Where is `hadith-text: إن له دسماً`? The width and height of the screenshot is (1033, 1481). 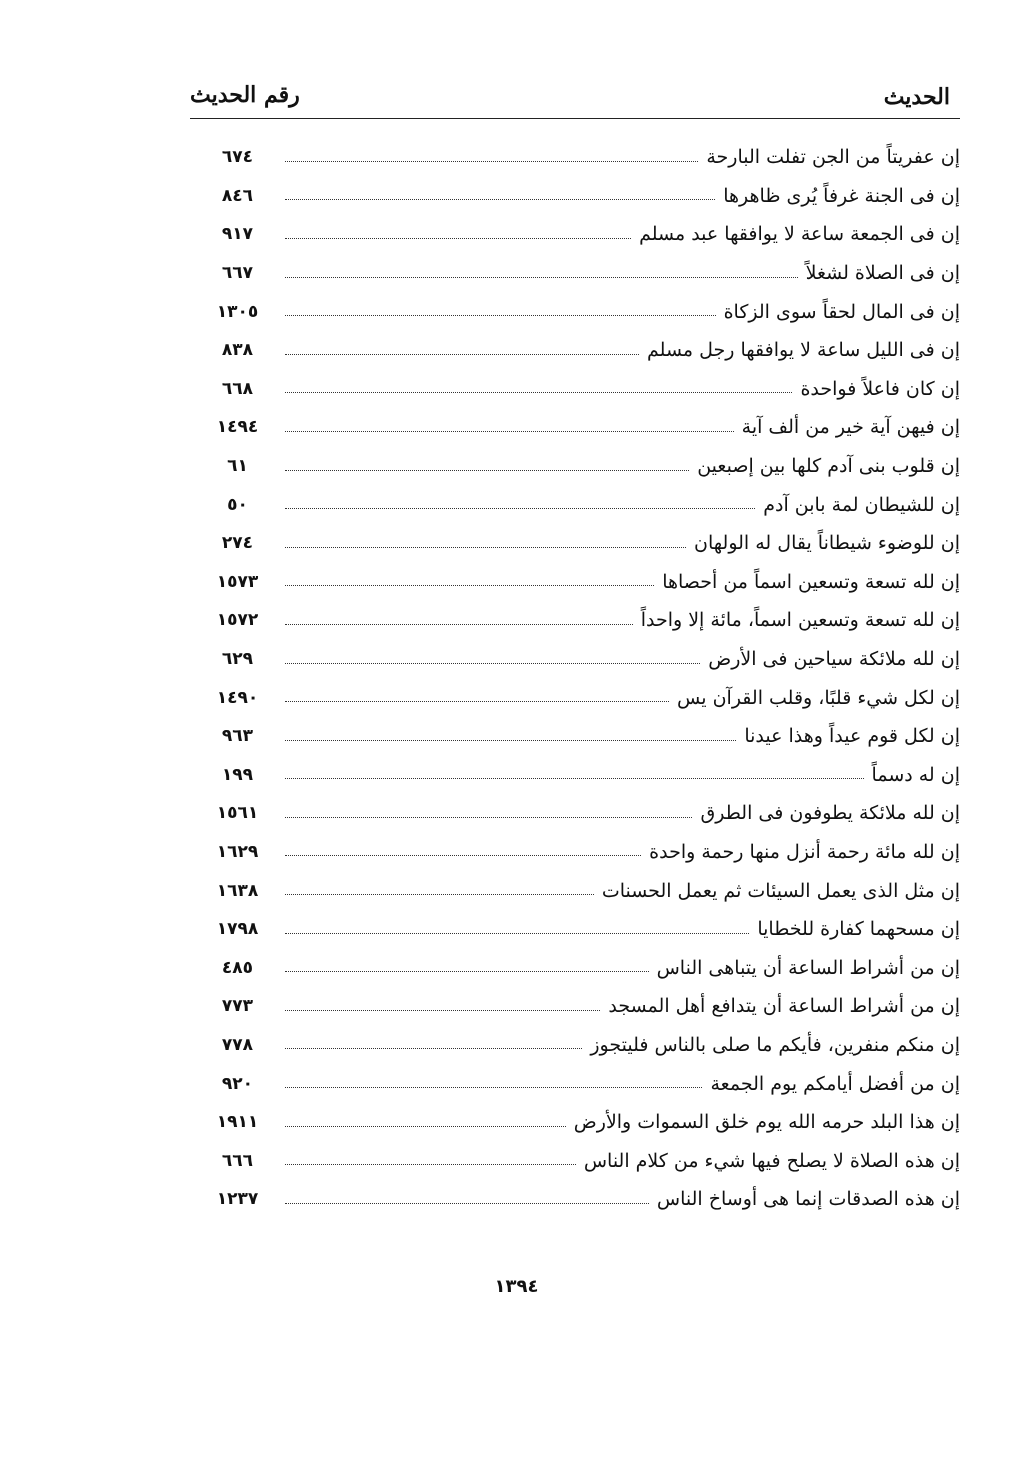 hadith-text: إن له دسماً is located at coordinates (915, 774).